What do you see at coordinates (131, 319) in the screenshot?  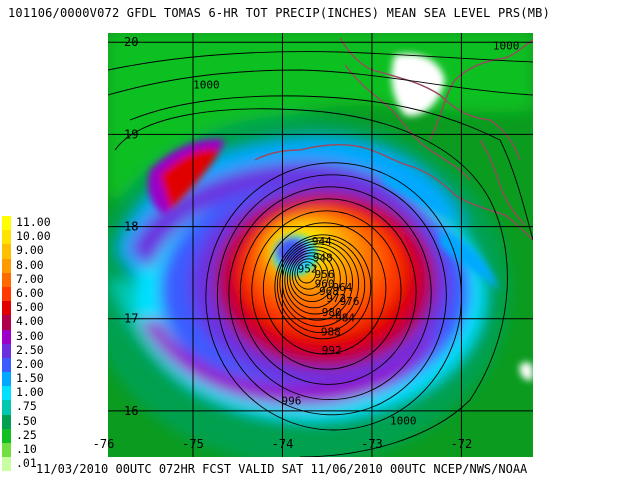 I see `latitude-label: 17` at bounding box center [131, 319].